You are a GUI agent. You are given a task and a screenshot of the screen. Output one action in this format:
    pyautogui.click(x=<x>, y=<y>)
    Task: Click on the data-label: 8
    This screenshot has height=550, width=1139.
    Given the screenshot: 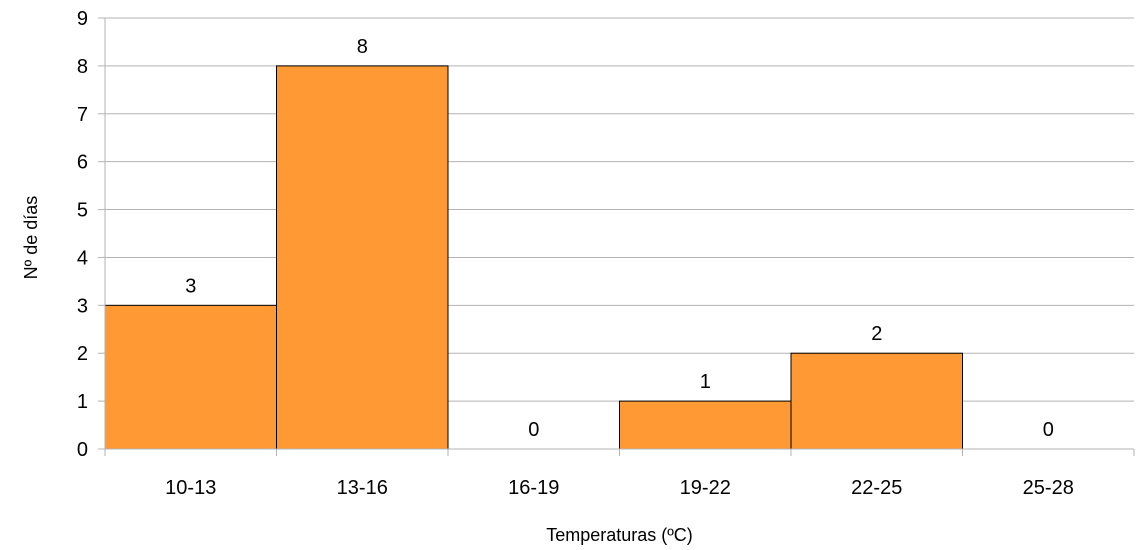 What is the action you would take?
    pyautogui.click(x=362, y=47)
    